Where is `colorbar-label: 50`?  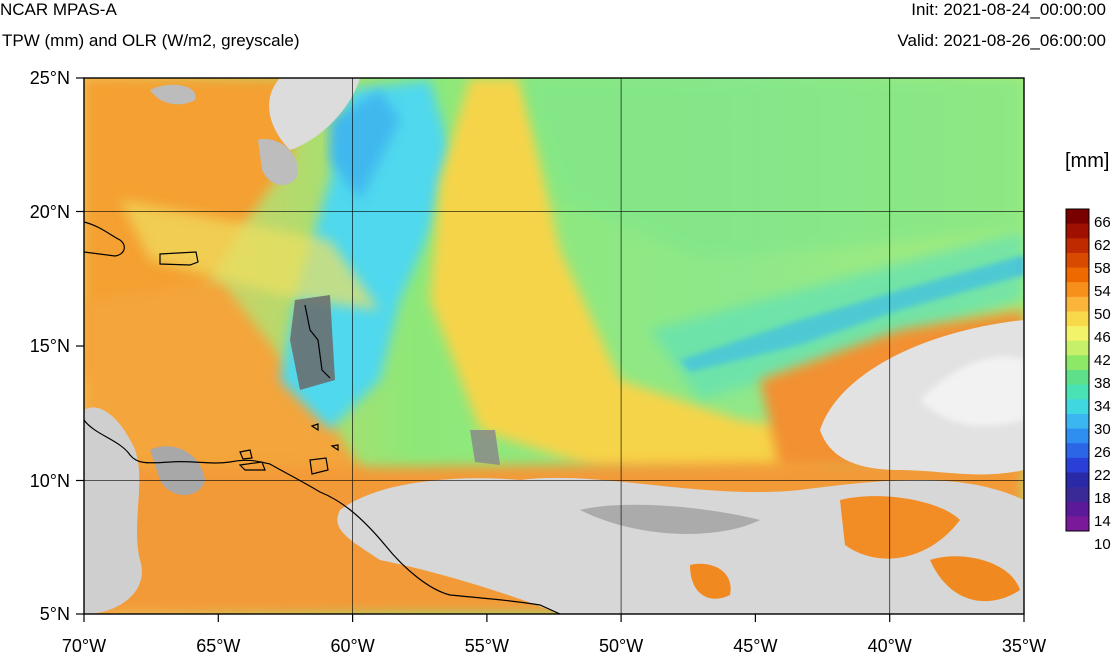
colorbar-label: 50 is located at coordinates (1102, 314).